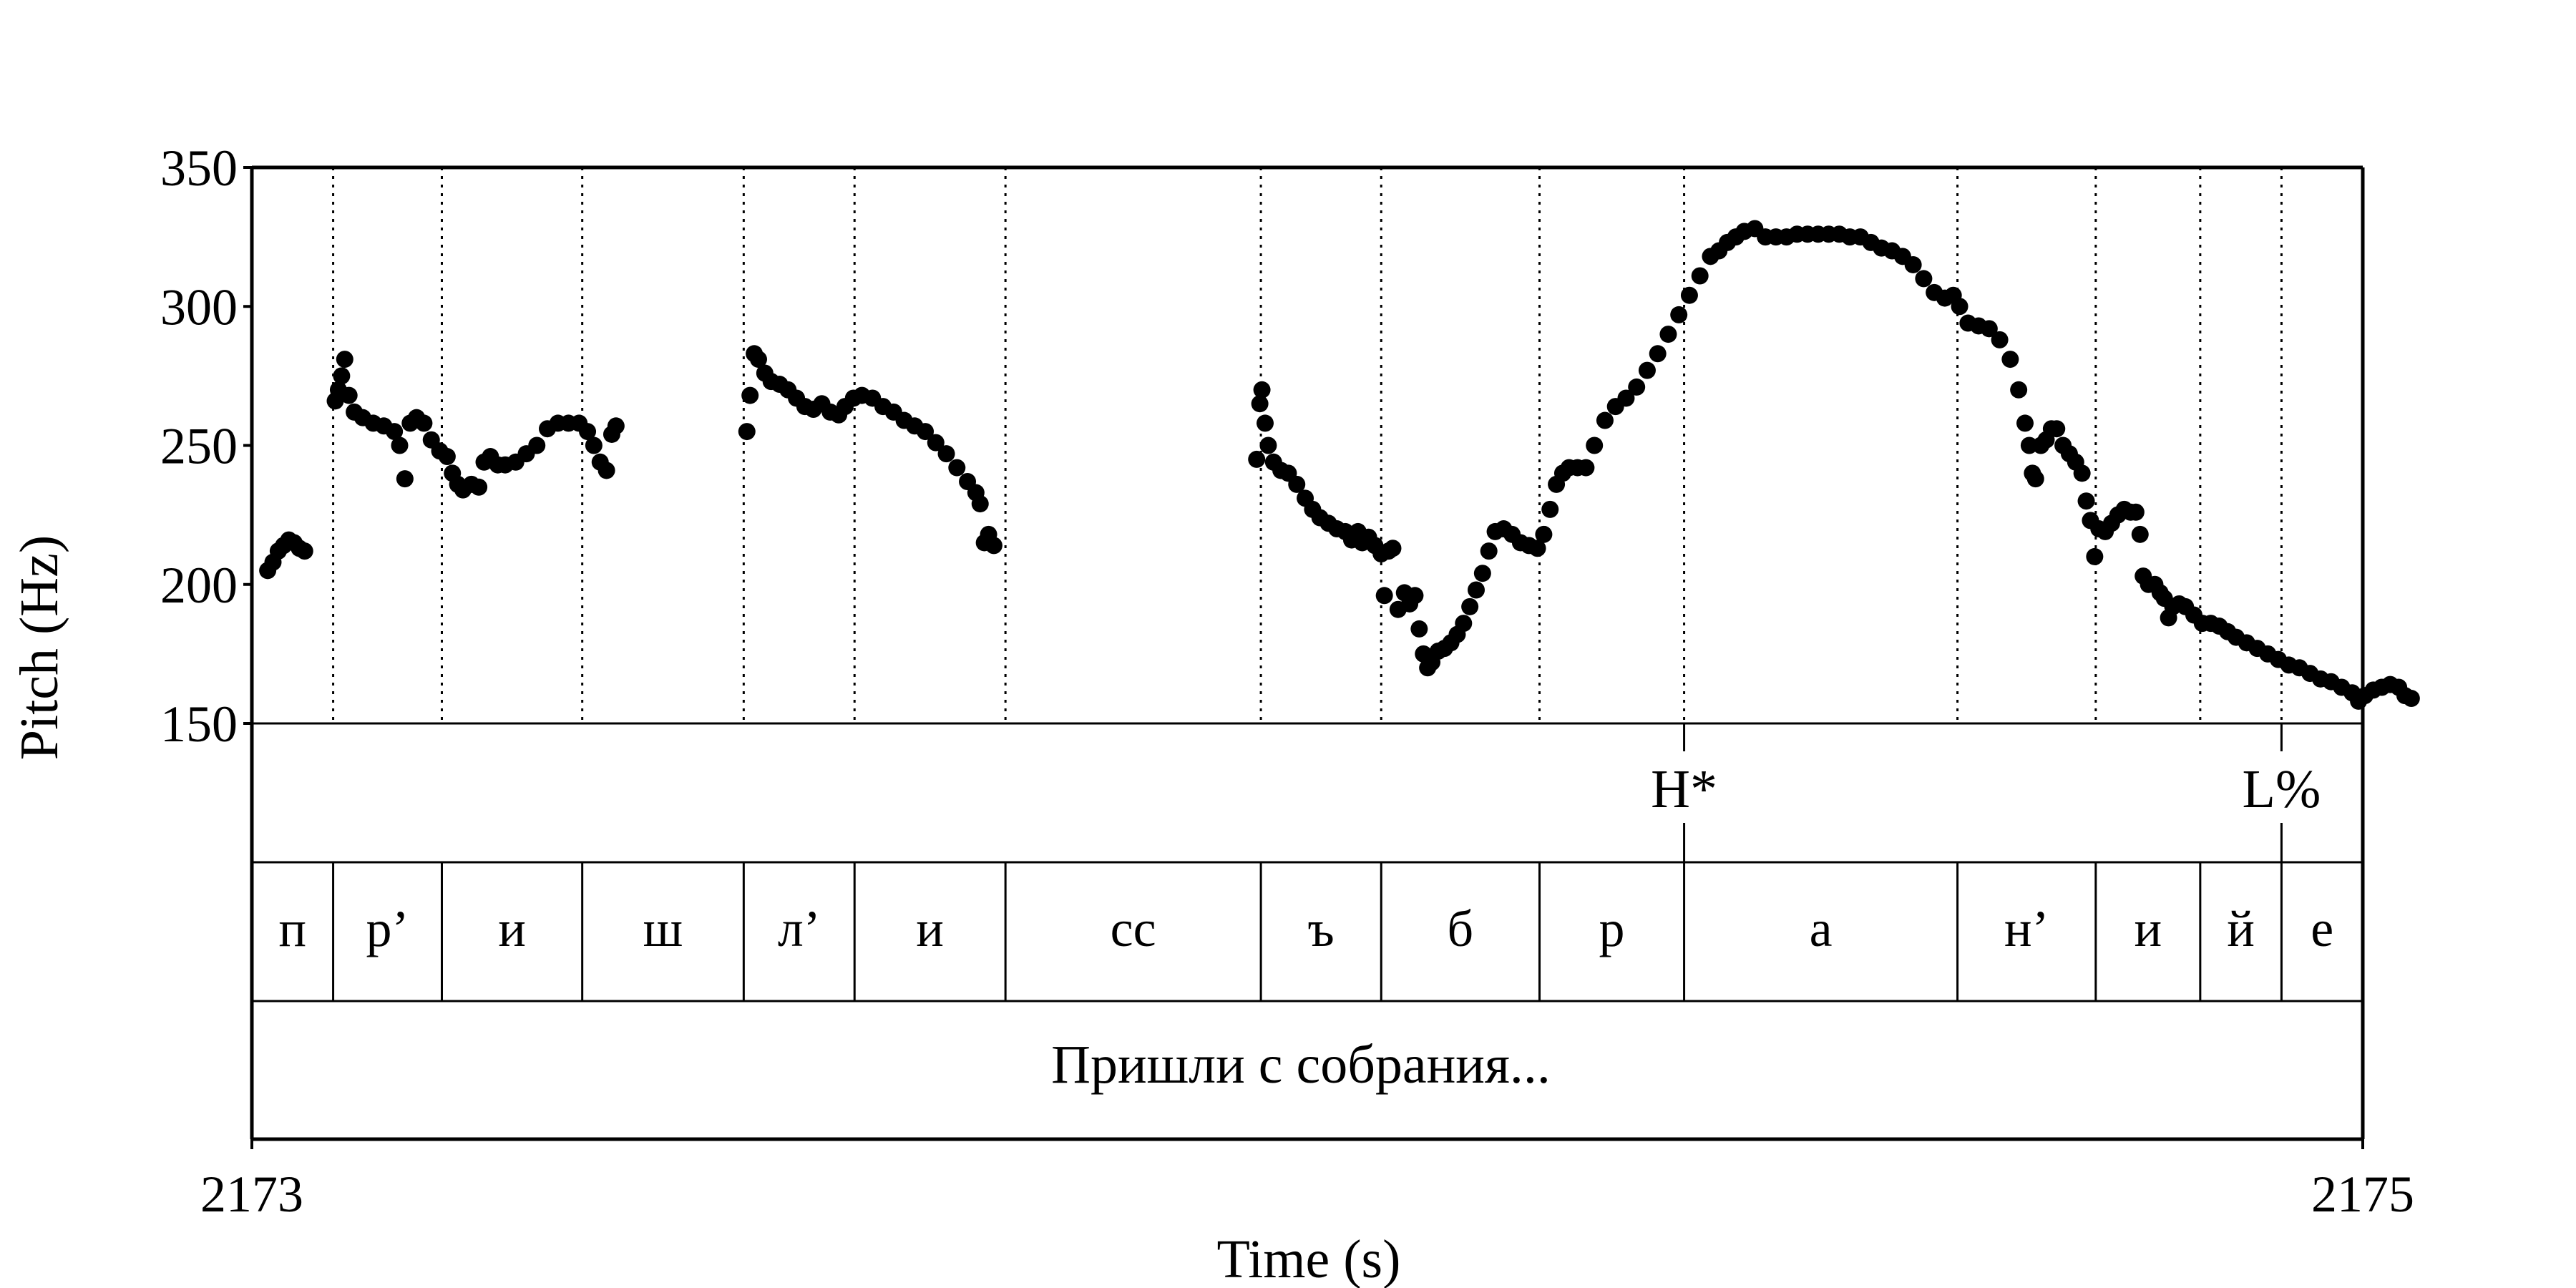 This screenshot has width=2576, height=1288. I want to click on segment-label: й, so click(2241, 928).